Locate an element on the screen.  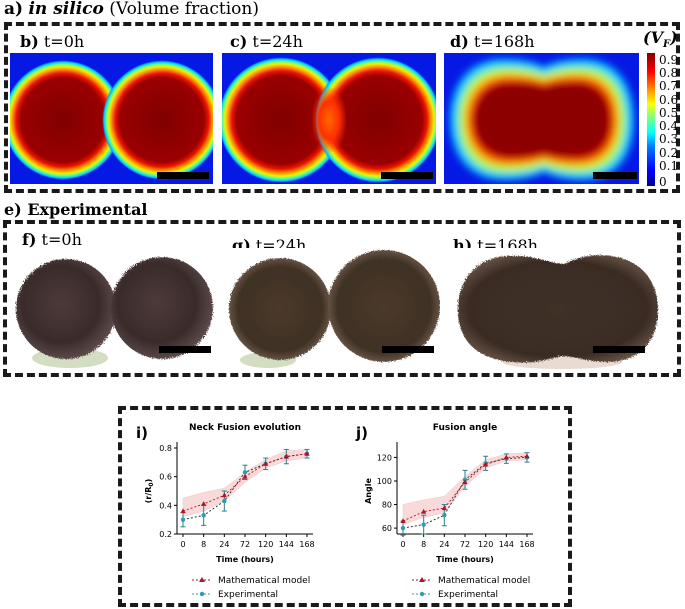
chart-title: Fusion angle is located at coordinates (465, 428).